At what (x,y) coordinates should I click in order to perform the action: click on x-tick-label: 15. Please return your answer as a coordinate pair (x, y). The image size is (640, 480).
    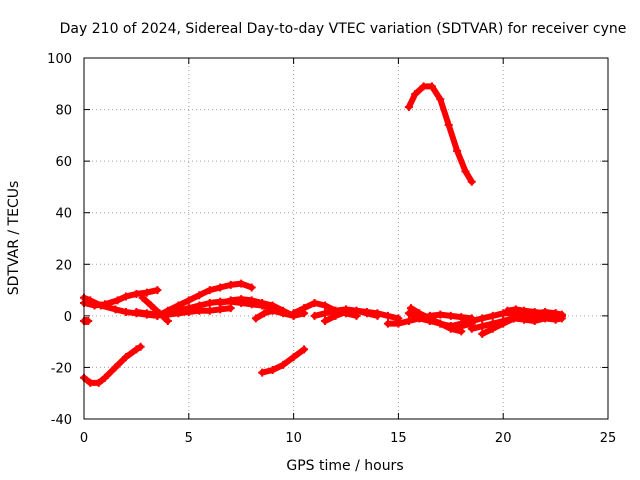
    Looking at the image, I should click on (398, 438).